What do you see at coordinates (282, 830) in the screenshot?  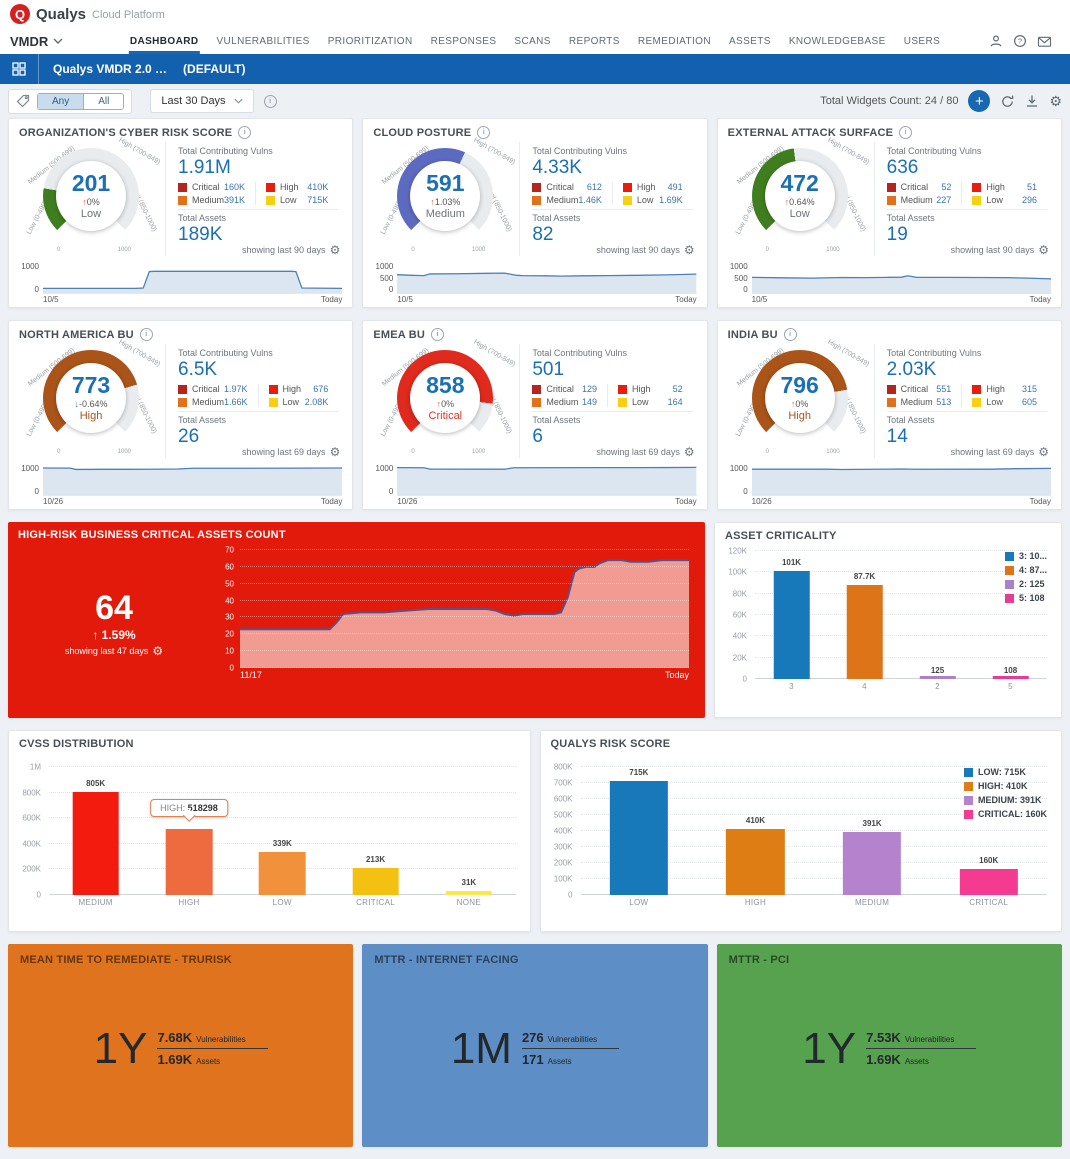 I see `bar-chart-plot: 805K 339K 213K 31K HIGH: 518298` at bounding box center [282, 830].